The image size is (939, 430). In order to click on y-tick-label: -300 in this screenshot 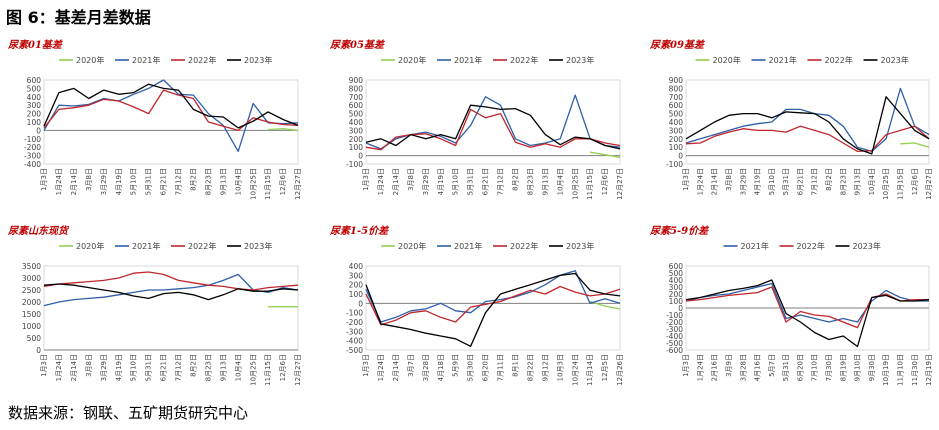, I will do `click(674, 329)`.